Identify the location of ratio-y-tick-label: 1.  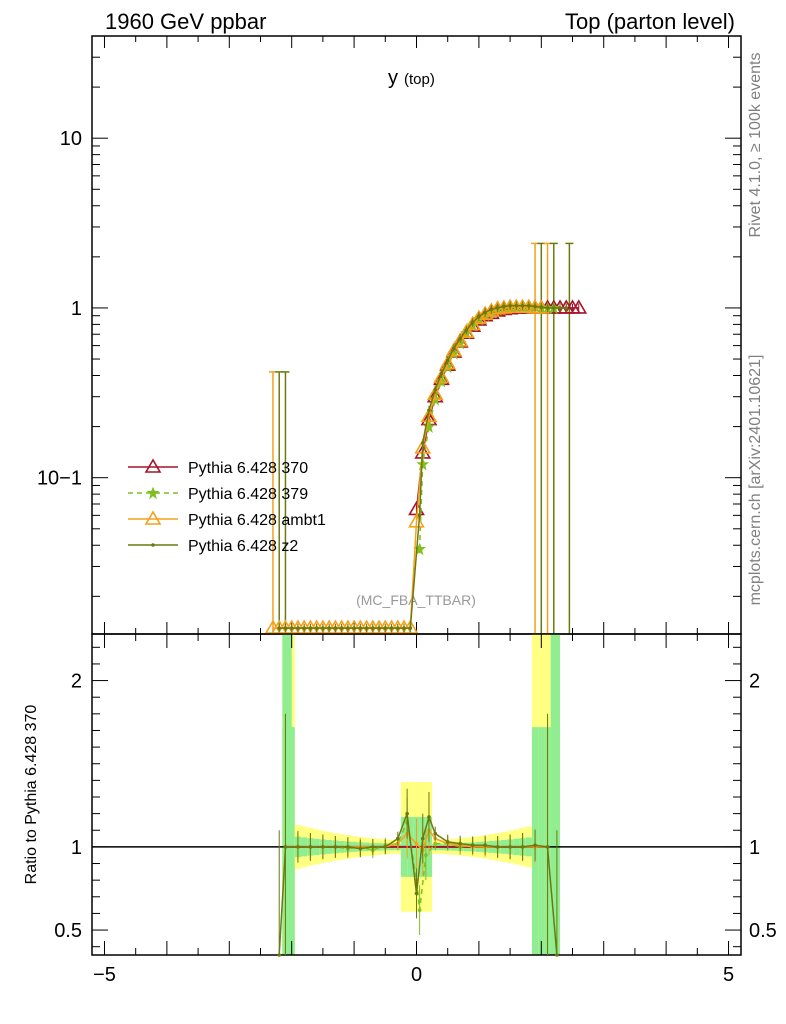
(76, 848).